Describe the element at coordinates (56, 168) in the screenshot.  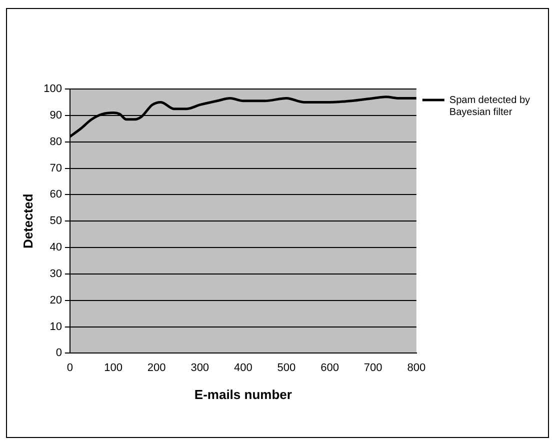
I see `y-tick-label: 70` at that location.